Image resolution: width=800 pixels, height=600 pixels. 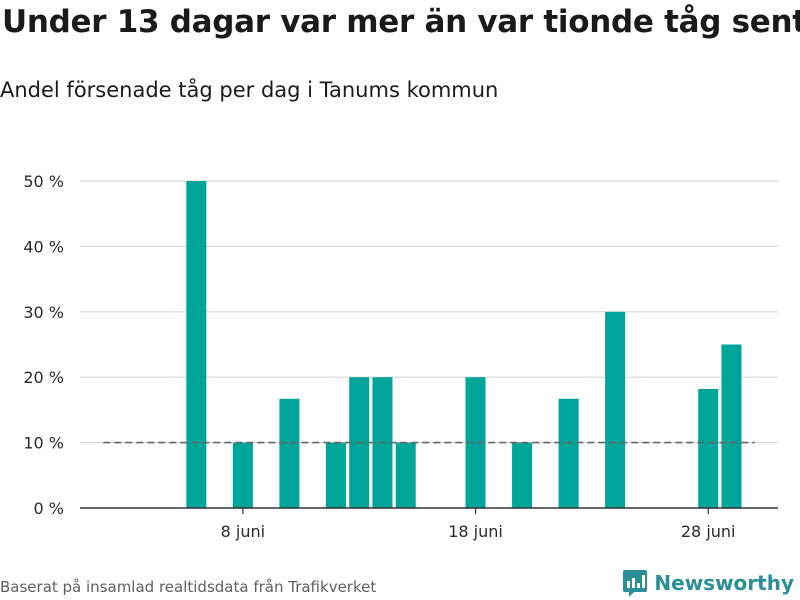 I want to click on x-tick-label: 8 juni, so click(x=243, y=531).